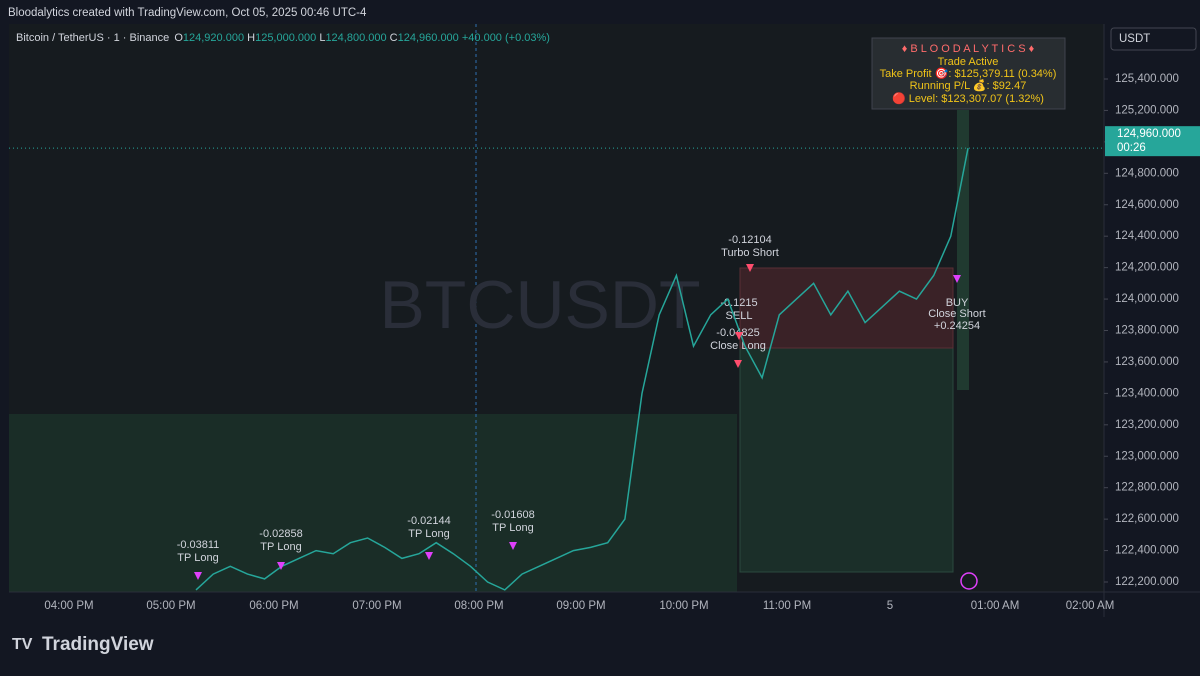 Image resolution: width=1200 pixels, height=676 pixels. What do you see at coordinates (68, 606) in the screenshot?
I see `time-tick-label: 04:00 PM` at bounding box center [68, 606].